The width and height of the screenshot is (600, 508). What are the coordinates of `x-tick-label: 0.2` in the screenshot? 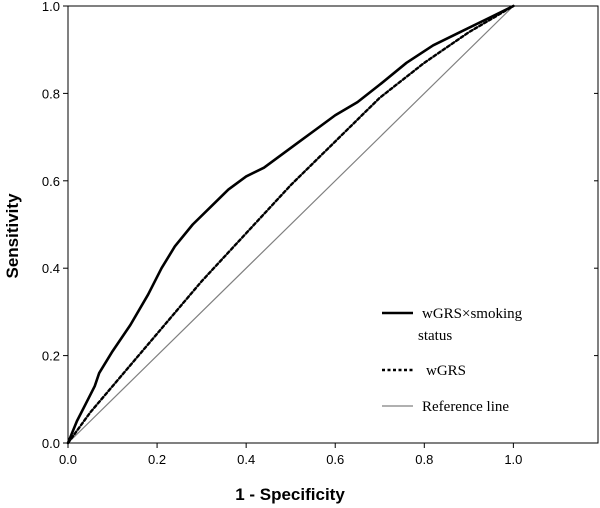 It's located at (157, 459).